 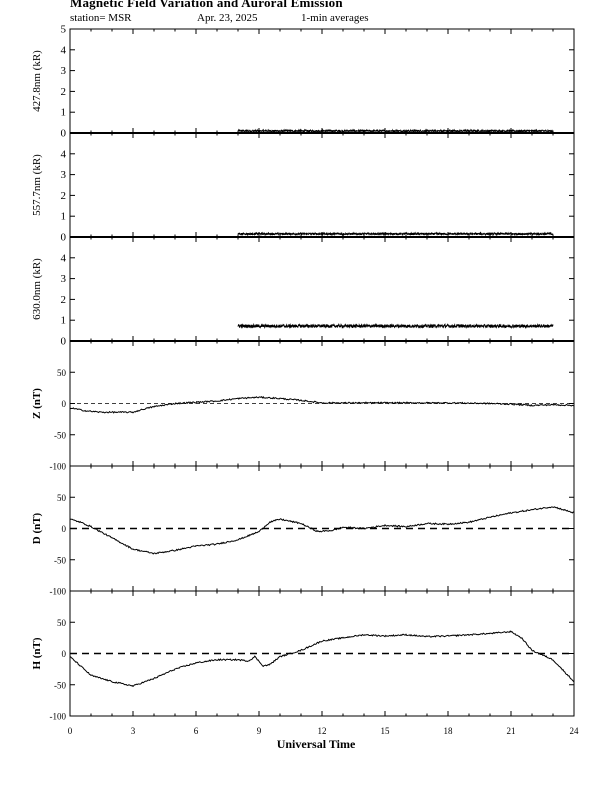 I want to click on x-tick-label: 24, so click(x=575, y=731).